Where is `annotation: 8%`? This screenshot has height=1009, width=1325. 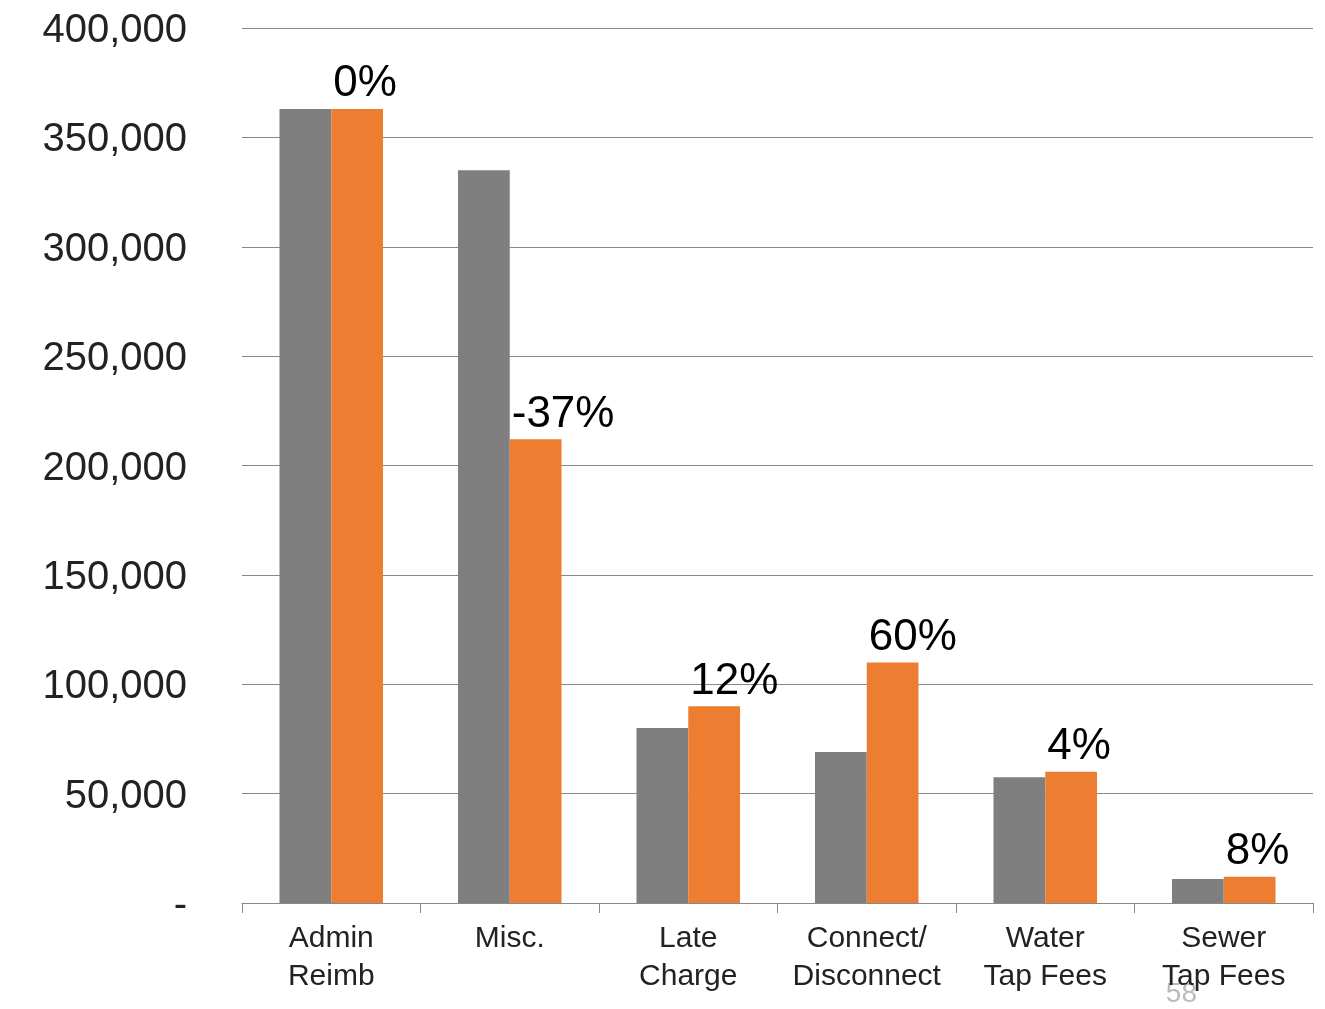 annotation: 8% is located at coordinates (1257, 849).